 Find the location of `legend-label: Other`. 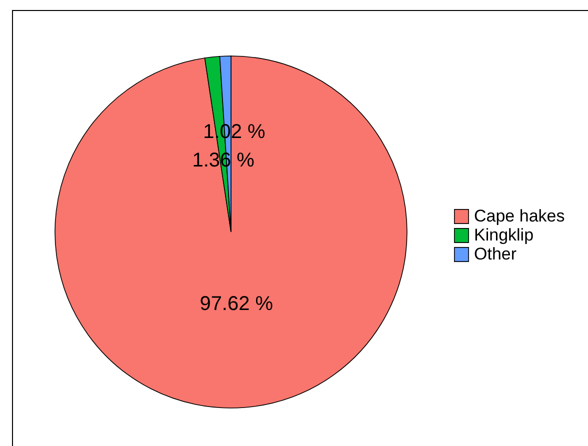

legend-label: Other is located at coordinates (495, 254).